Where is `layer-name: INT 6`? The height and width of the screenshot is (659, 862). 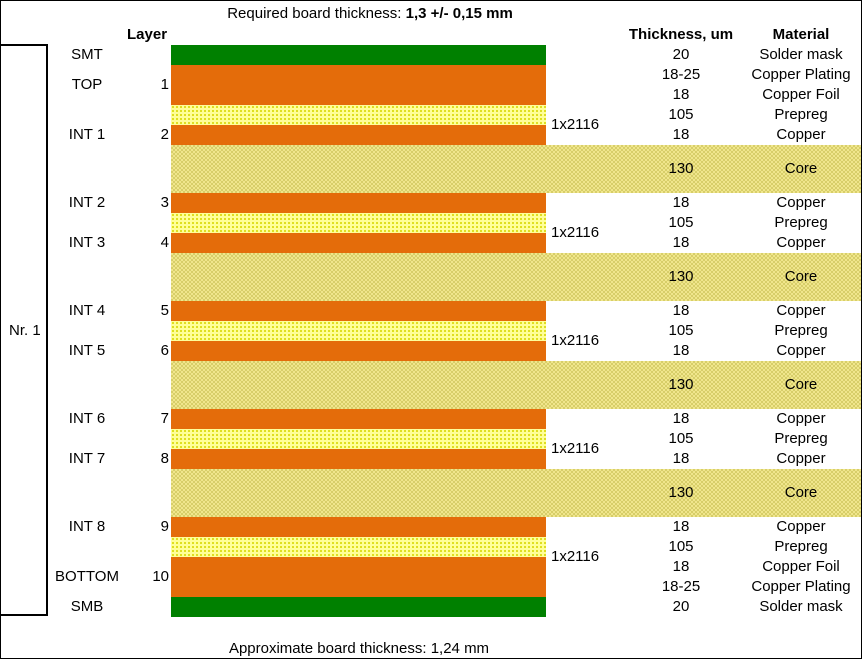 layer-name: INT 6 is located at coordinates (87, 418).